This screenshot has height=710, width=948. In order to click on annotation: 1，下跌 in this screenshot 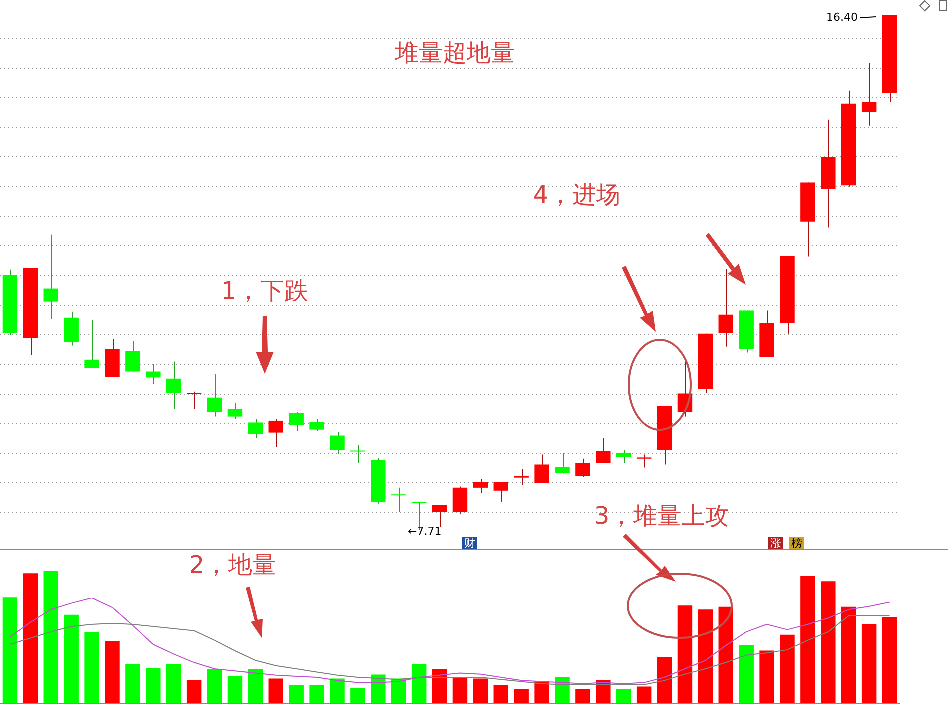, I will do `click(265, 291)`.